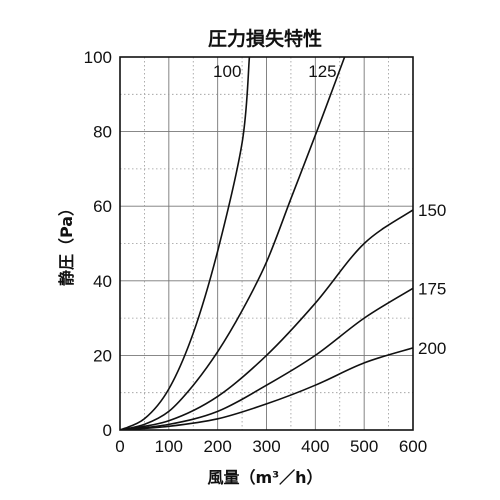  I want to click on chart-title: 圧力損失特性, so click(265, 38).